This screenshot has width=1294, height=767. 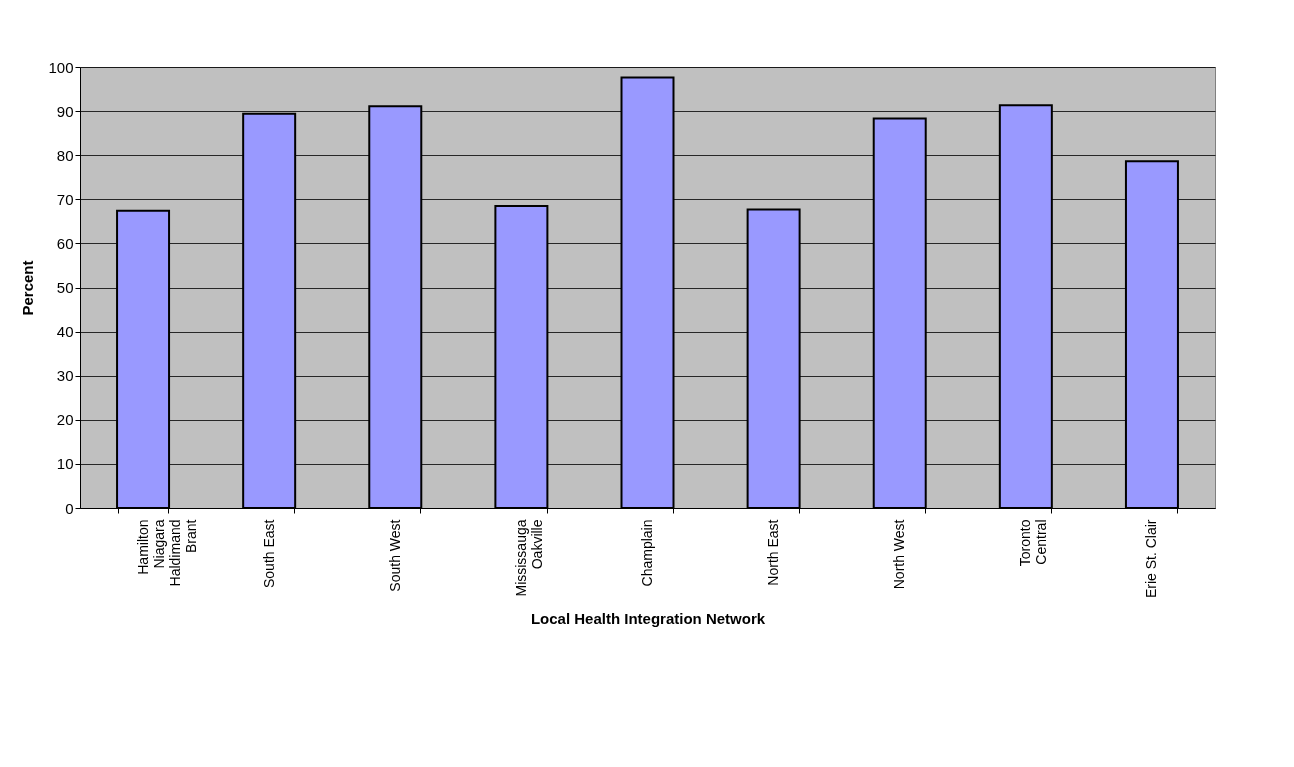 I want to click on y-tick-label: 0, so click(x=69, y=508).